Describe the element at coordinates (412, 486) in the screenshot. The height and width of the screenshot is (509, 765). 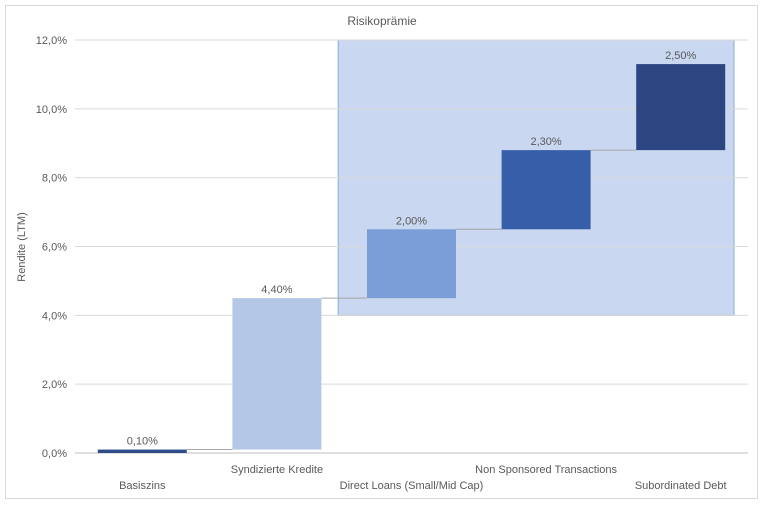
I see `x-tick-label: Direct Loans (Small/Mid Cap)` at that location.